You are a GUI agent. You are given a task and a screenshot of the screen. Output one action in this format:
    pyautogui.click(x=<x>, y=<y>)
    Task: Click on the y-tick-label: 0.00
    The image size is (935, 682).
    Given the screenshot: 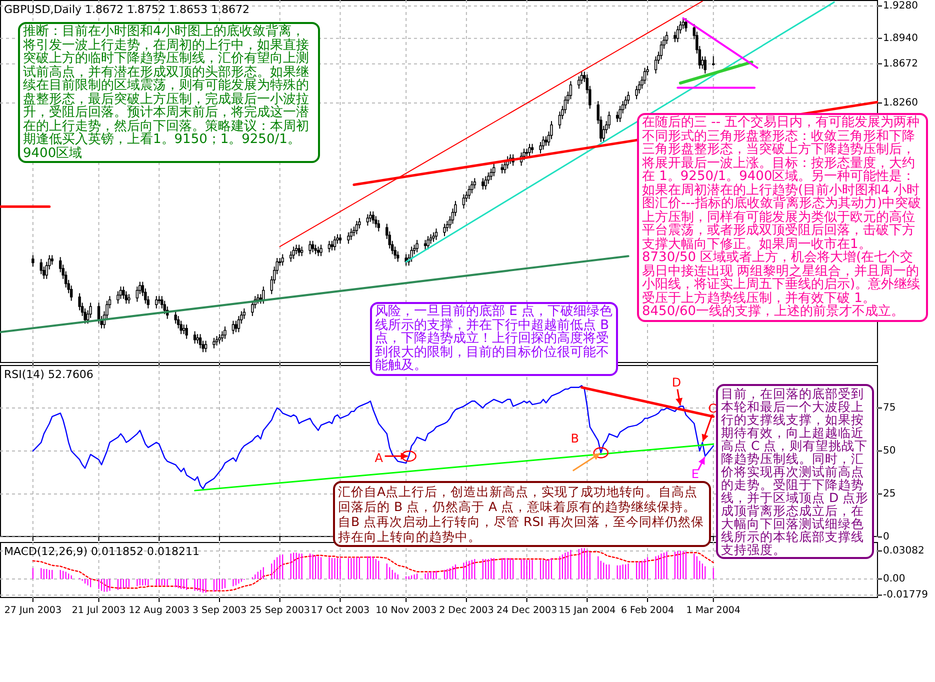 What is the action you would take?
    pyautogui.click(x=894, y=579)
    